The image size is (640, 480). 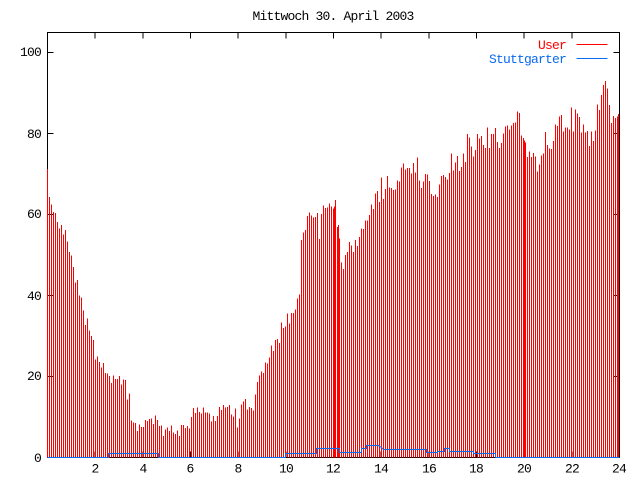 What do you see at coordinates (429, 469) in the screenshot?
I see `svg-text: 16` at bounding box center [429, 469].